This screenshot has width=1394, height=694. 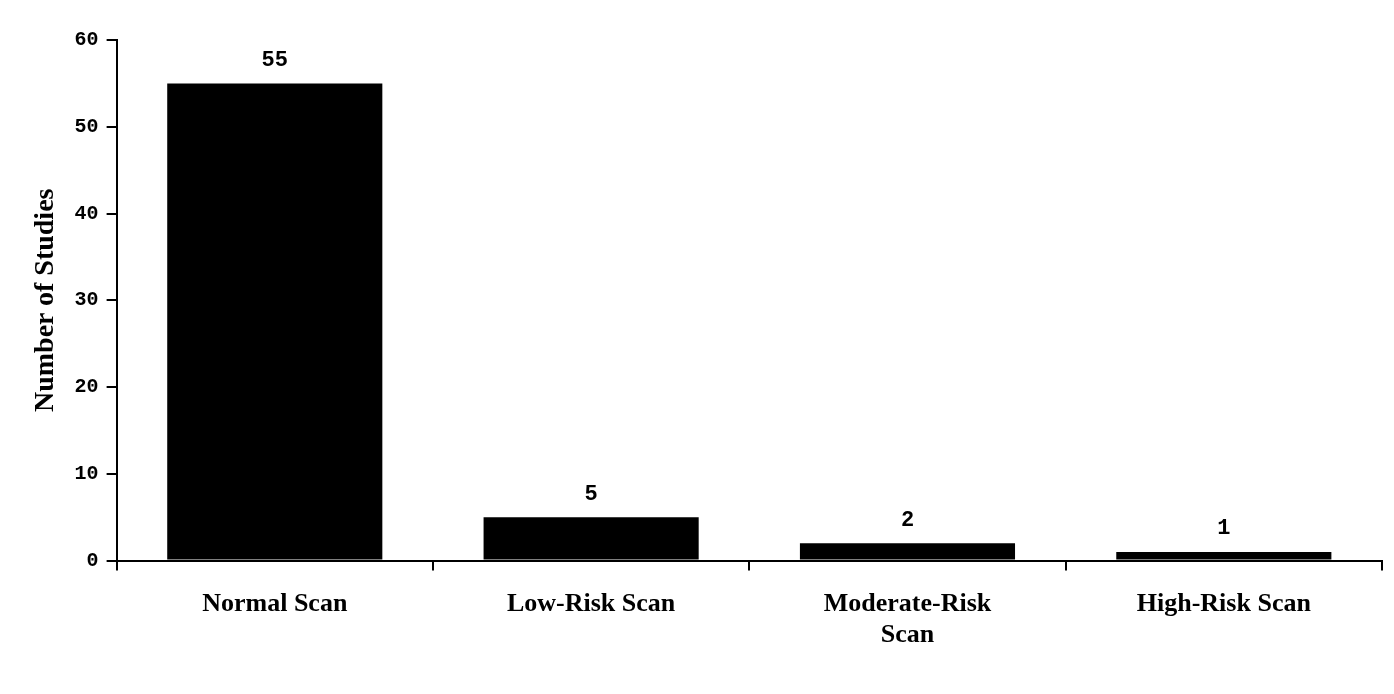 What do you see at coordinates (275, 602) in the screenshot?
I see `x-tick-label: Normal Scan` at bounding box center [275, 602].